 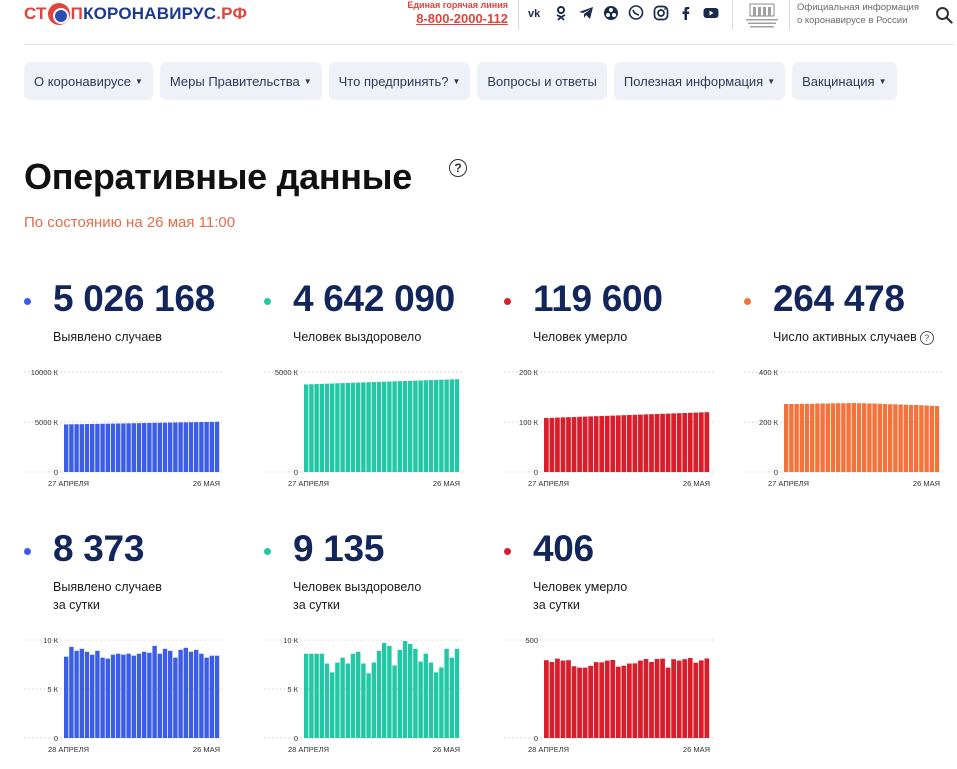 I want to click on nav-item-what-to-do: Что предпринять? ▼, so click(x=399, y=81).